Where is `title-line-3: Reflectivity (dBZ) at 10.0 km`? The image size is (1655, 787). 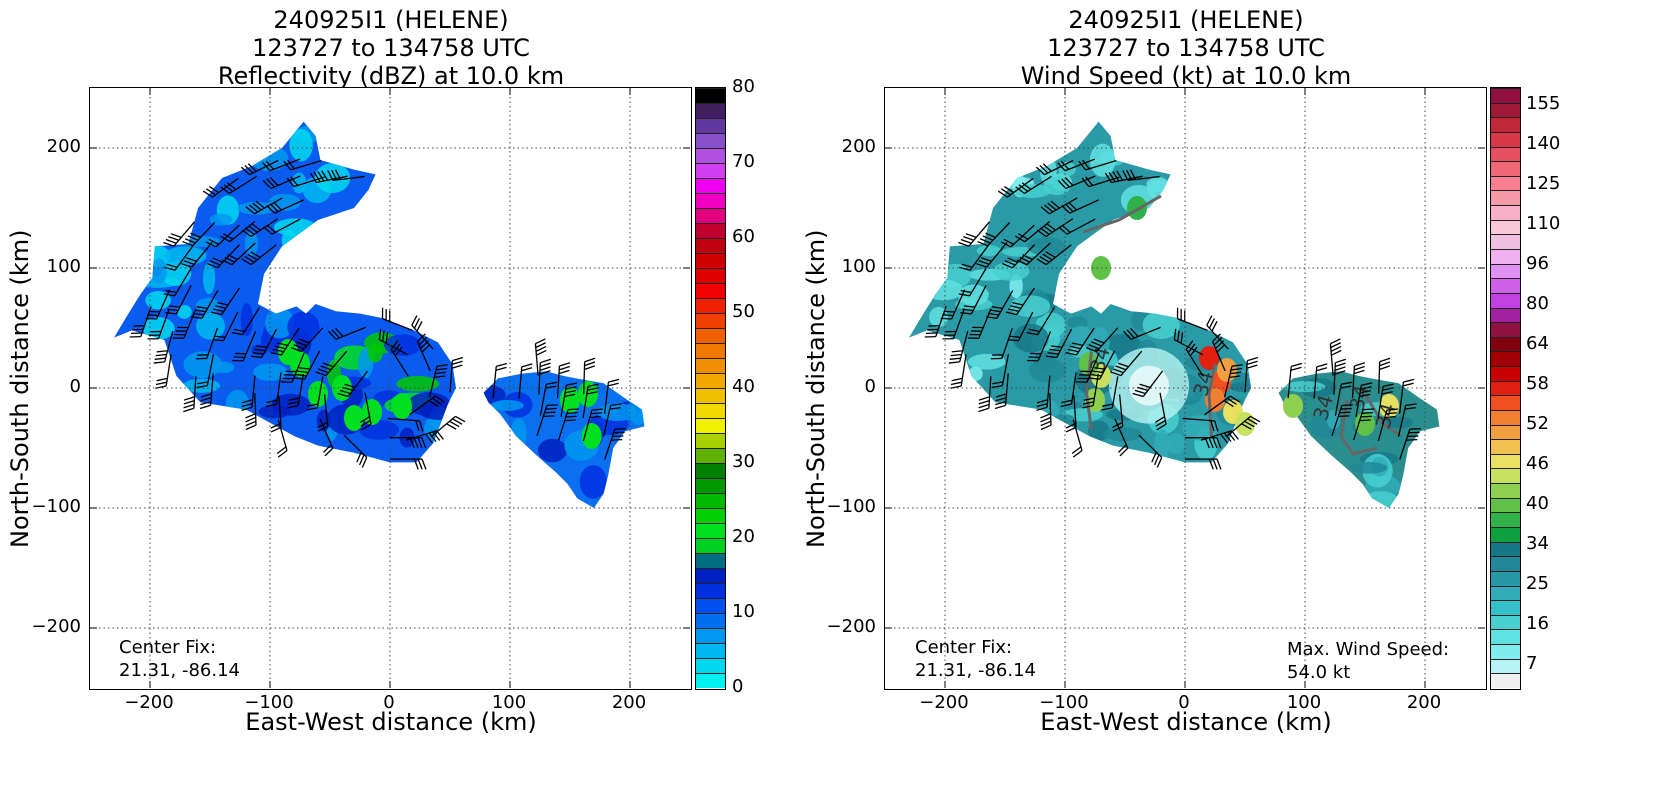 title-line-3: Reflectivity (dBZ) at 10.0 km is located at coordinates (391, 76).